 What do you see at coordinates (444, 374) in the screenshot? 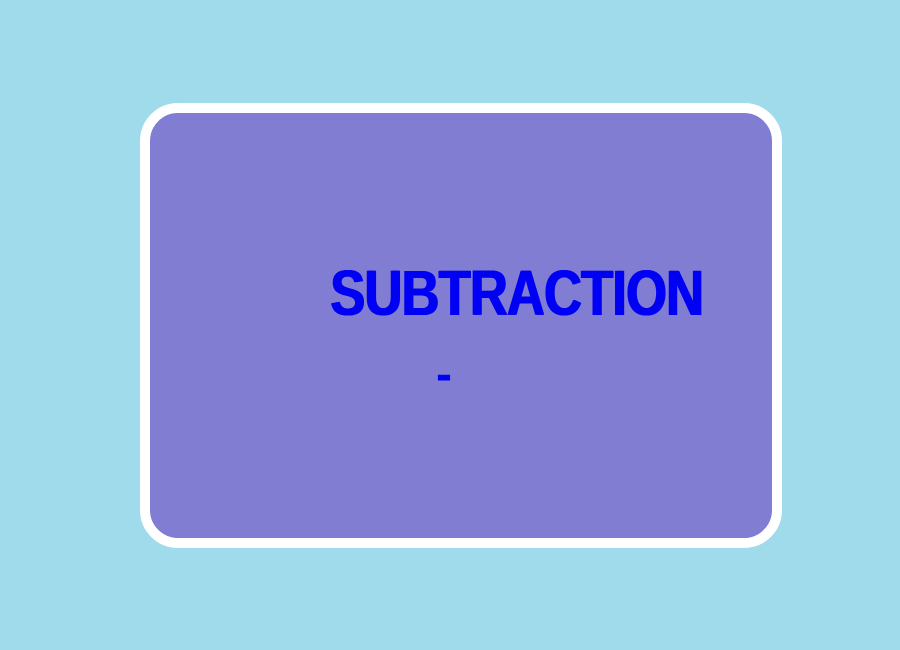
I see `minus-symbol: -` at bounding box center [444, 374].